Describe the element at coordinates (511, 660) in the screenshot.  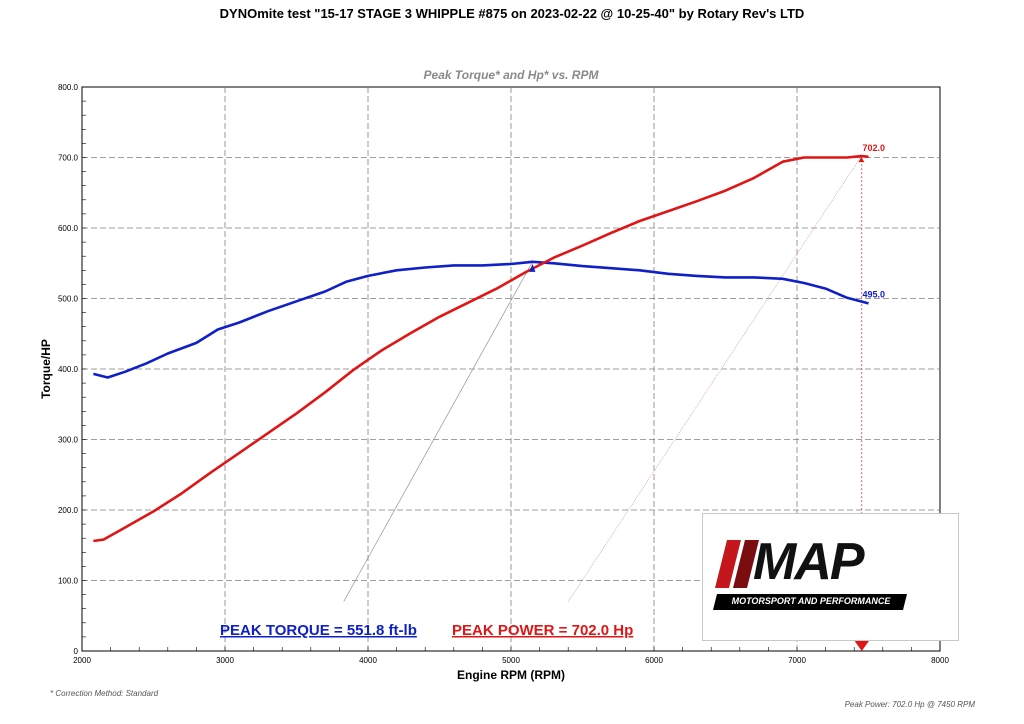
I see `x-tick-label: 5000` at that location.